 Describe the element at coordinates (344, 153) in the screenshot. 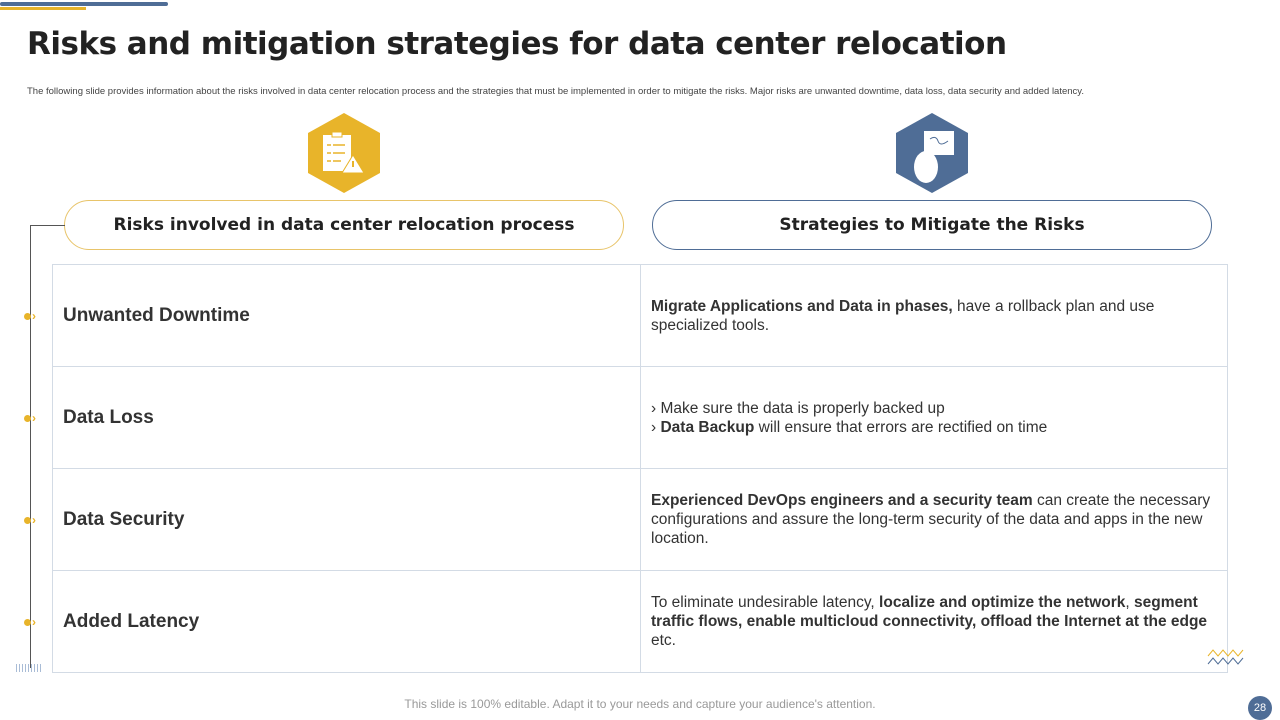

I see `clipboard-warning-icon` at that location.